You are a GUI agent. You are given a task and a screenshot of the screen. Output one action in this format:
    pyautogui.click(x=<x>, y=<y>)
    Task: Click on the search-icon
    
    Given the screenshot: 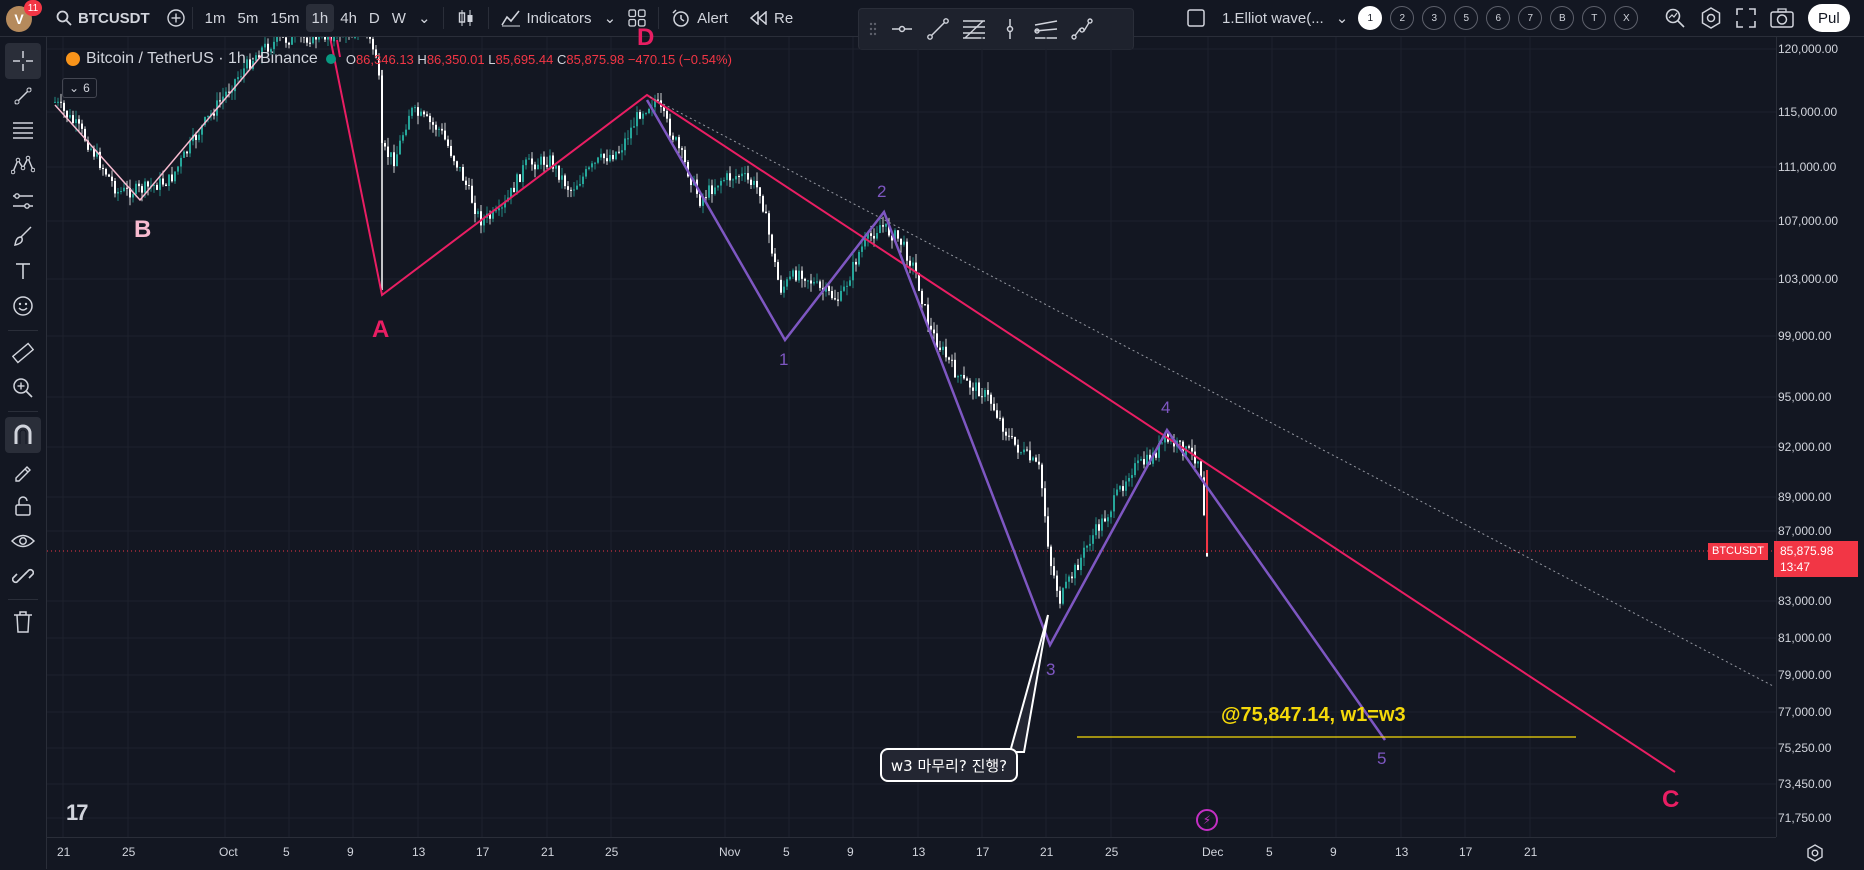 What is the action you would take?
    pyautogui.click(x=64, y=18)
    